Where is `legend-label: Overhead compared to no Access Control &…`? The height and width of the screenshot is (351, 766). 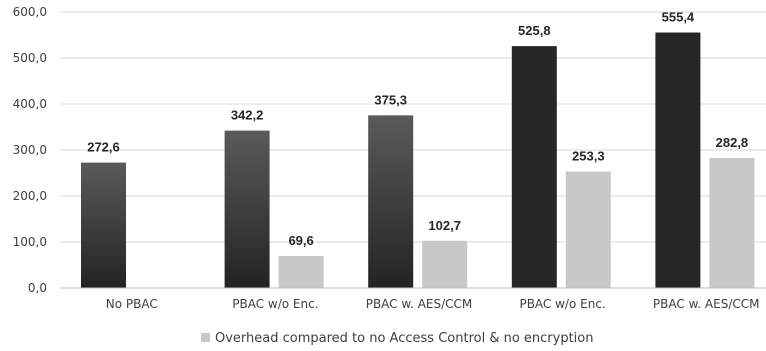 legend-label: Overhead compared to no Access Control &… is located at coordinates (404, 338).